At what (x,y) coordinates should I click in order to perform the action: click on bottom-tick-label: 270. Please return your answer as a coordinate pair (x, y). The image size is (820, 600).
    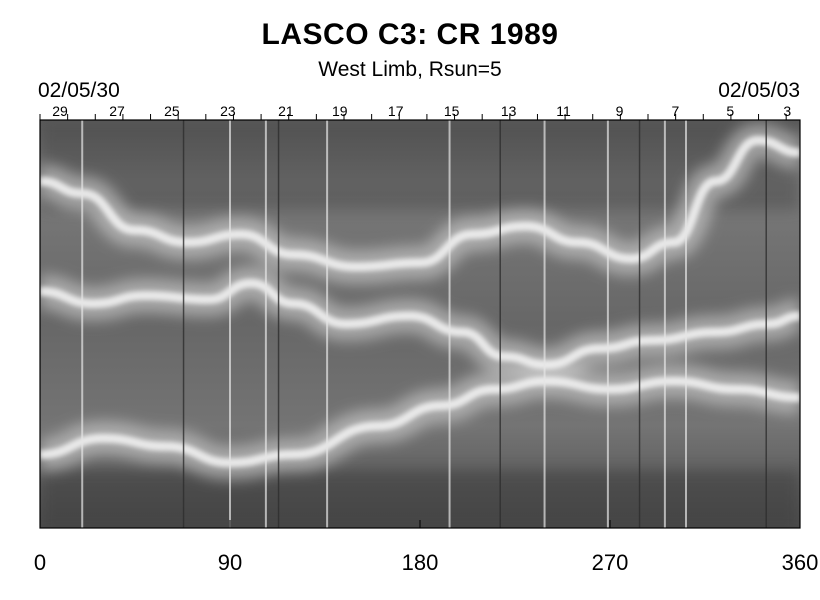
    Looking at the image, I should click on (610, 562).